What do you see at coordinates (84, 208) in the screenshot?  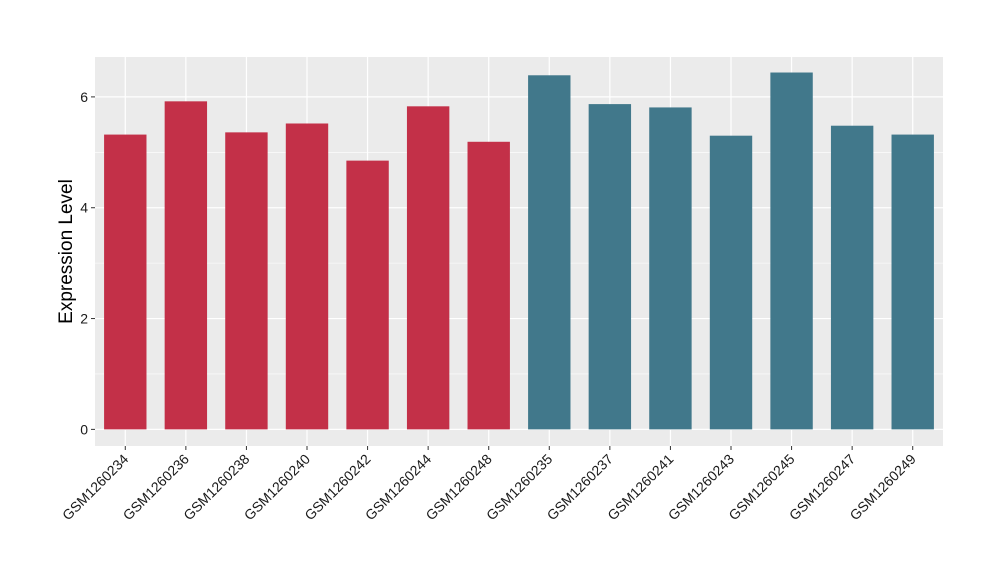 I see `y-tick-label: 4` at bounding box center [84, 208].